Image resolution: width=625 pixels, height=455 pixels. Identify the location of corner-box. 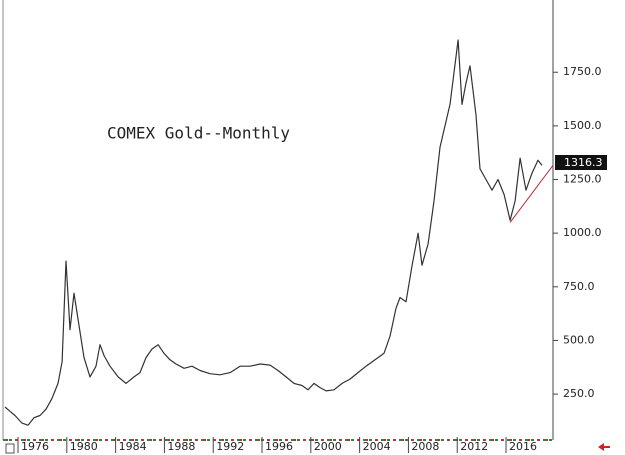
(10, 448).